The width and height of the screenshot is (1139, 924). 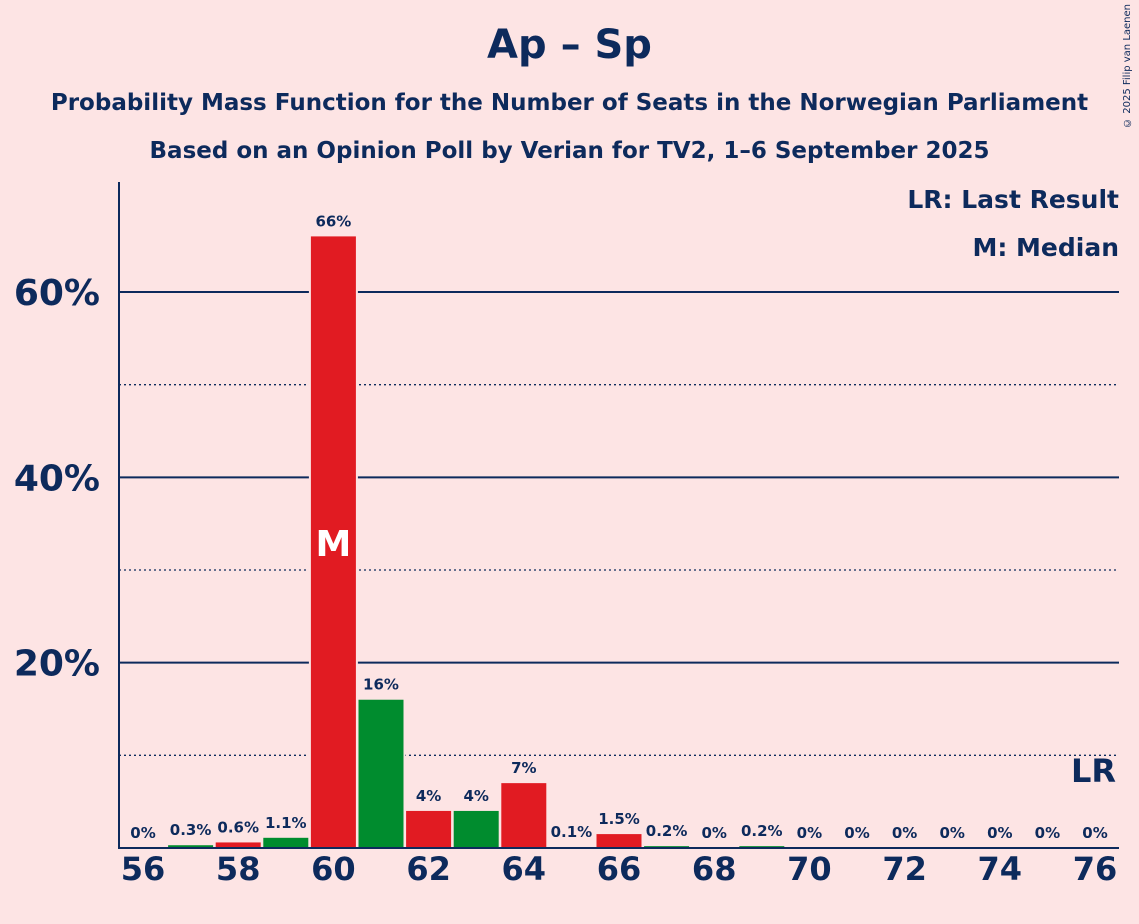 What do you see at coordinates (904, 869) in the screenshot?
I see `x-tick-label: 72` at bounding box center [904, 869].